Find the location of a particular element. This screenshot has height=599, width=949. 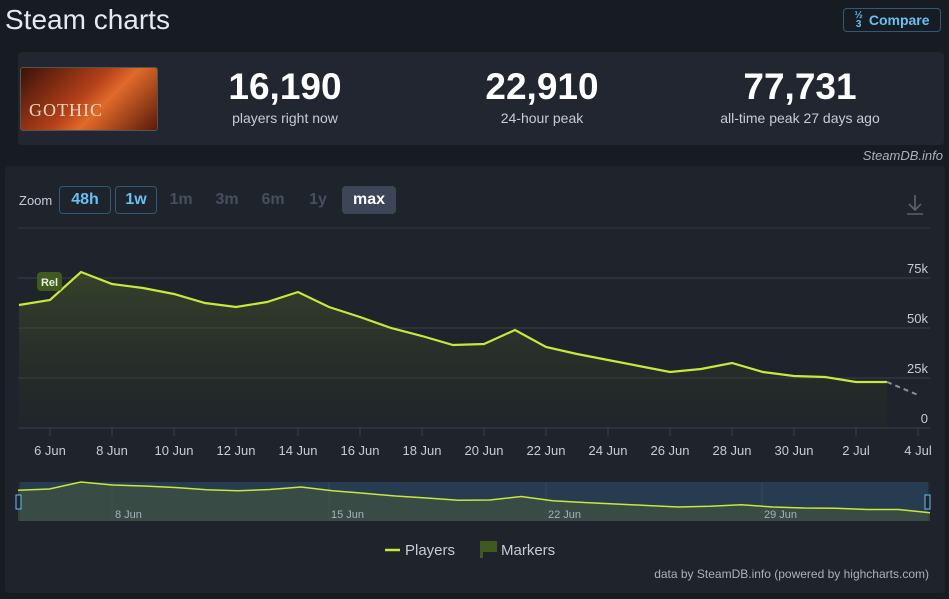

stat: 16,190 players right now is located at coordinates (285, 96).